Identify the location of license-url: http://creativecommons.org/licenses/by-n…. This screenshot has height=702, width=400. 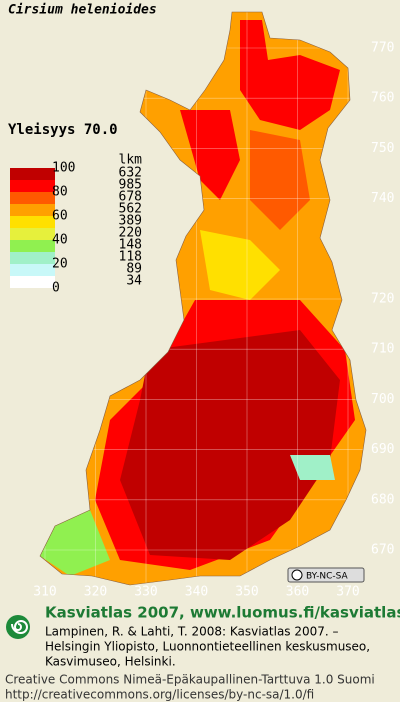
(159, 695).